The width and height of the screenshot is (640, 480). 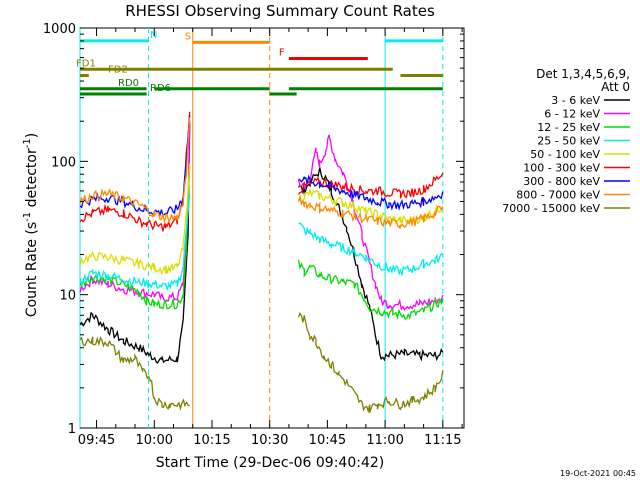 What do you see at coordinates (96, 440) in the screenshot?
I see `x-tick-label-0: 09:45` at bounding box center [96, 440].